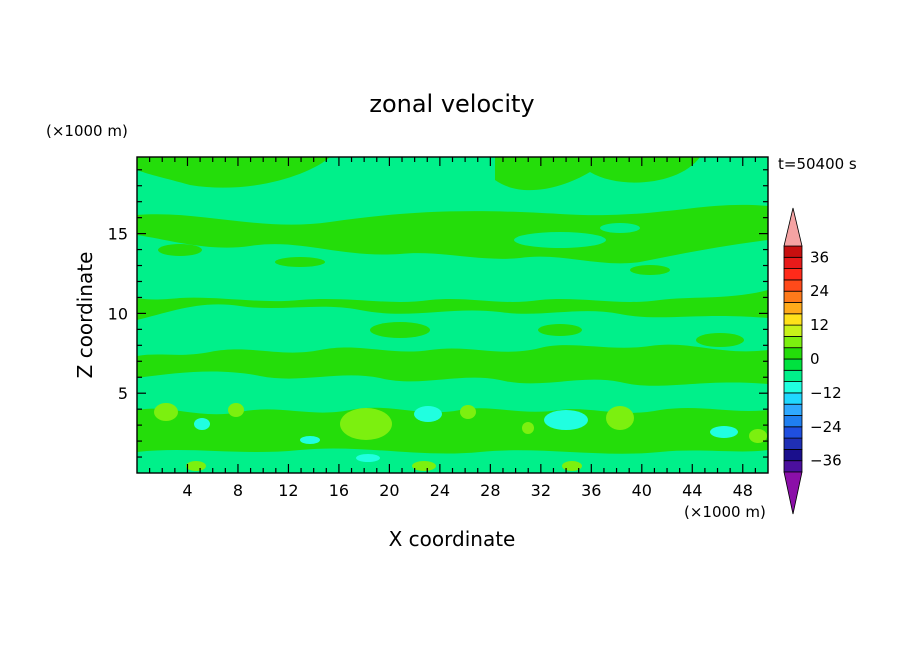 Image resolution: width=904 pixels, height=654 pixels. I want to click on x-unit-label: (×1000 m), so click(725, 512).